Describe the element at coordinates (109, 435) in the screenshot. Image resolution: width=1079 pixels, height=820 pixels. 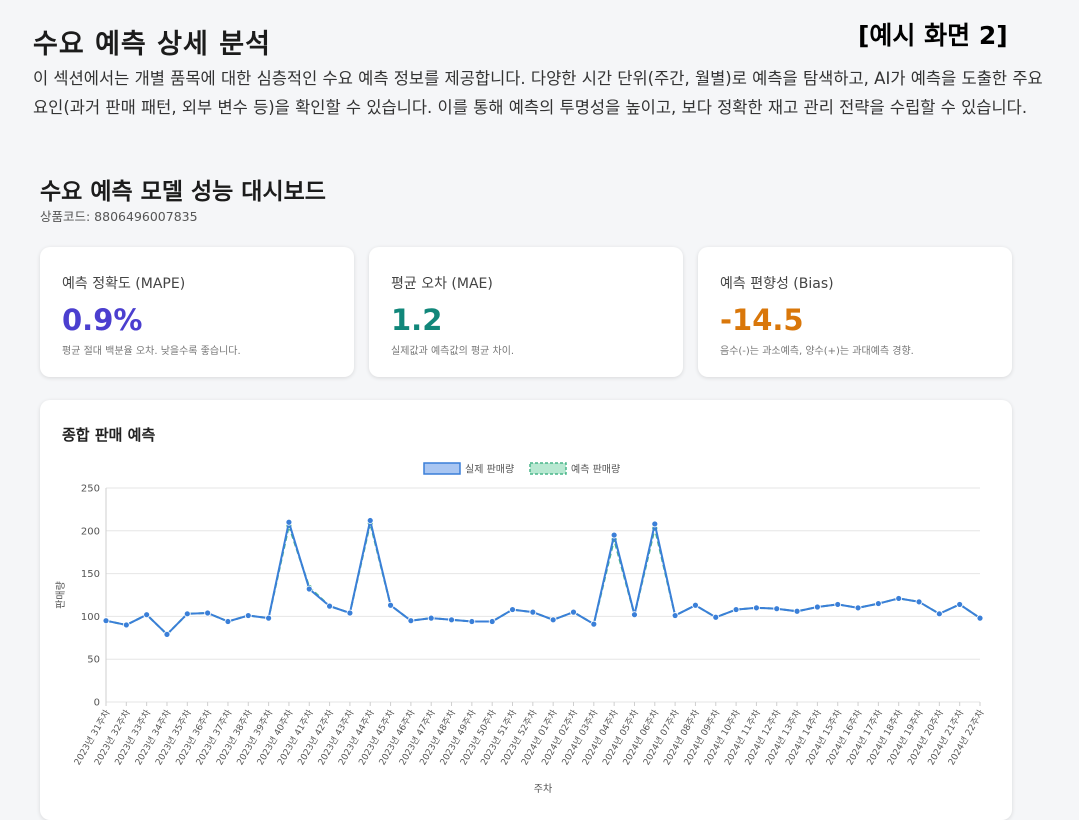
I see `chart-title: 종합 판매 예측` at that location.